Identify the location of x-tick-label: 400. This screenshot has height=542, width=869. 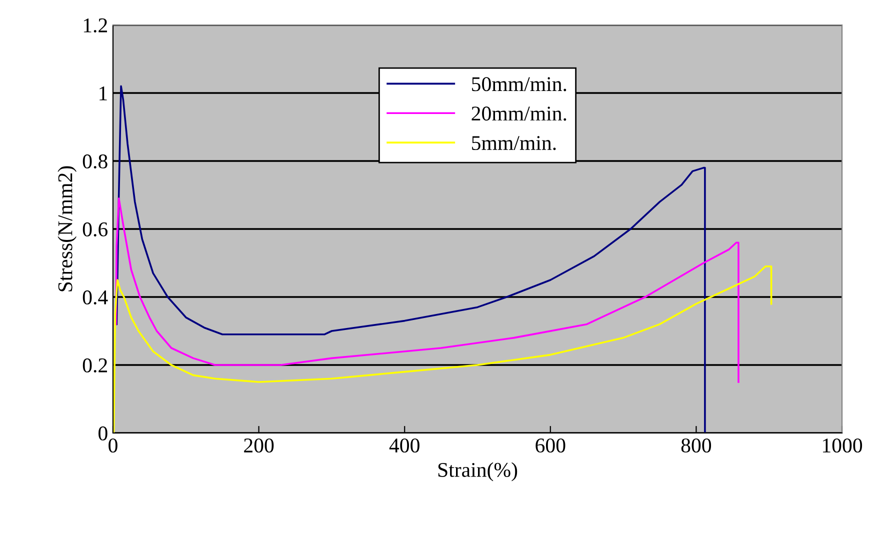
(404, 445).